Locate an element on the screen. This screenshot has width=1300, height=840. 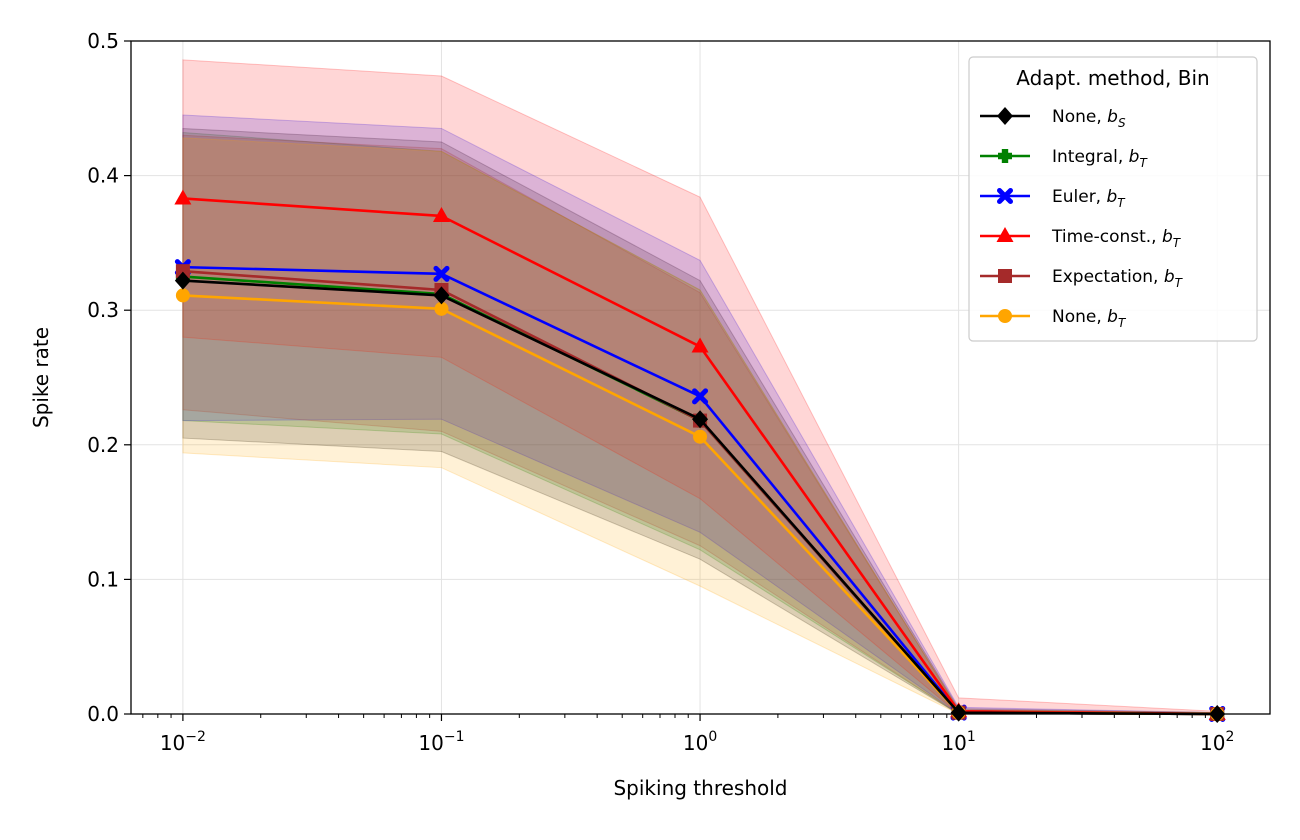
legend-box is located at coordinates (1113, 199).